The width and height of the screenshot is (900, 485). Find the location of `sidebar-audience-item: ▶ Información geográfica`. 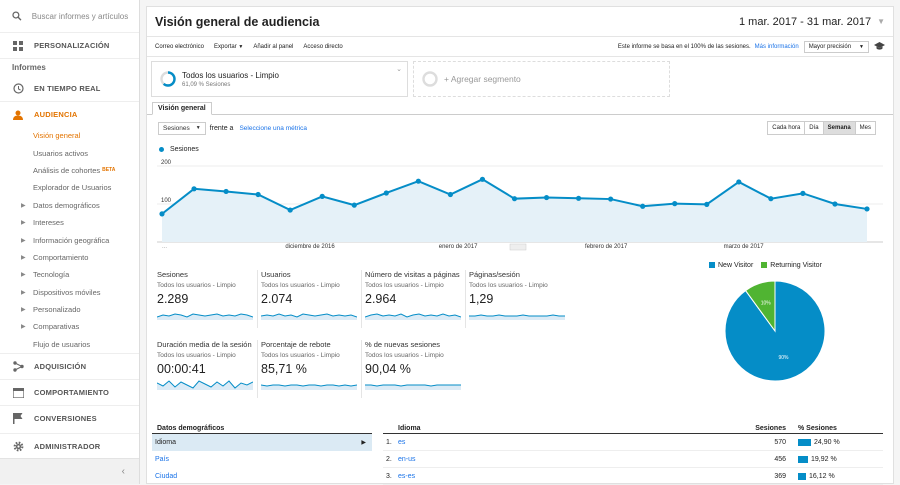

sidebar-audience-item: ▶ Información geográfica is located at coordinates (69, 239).